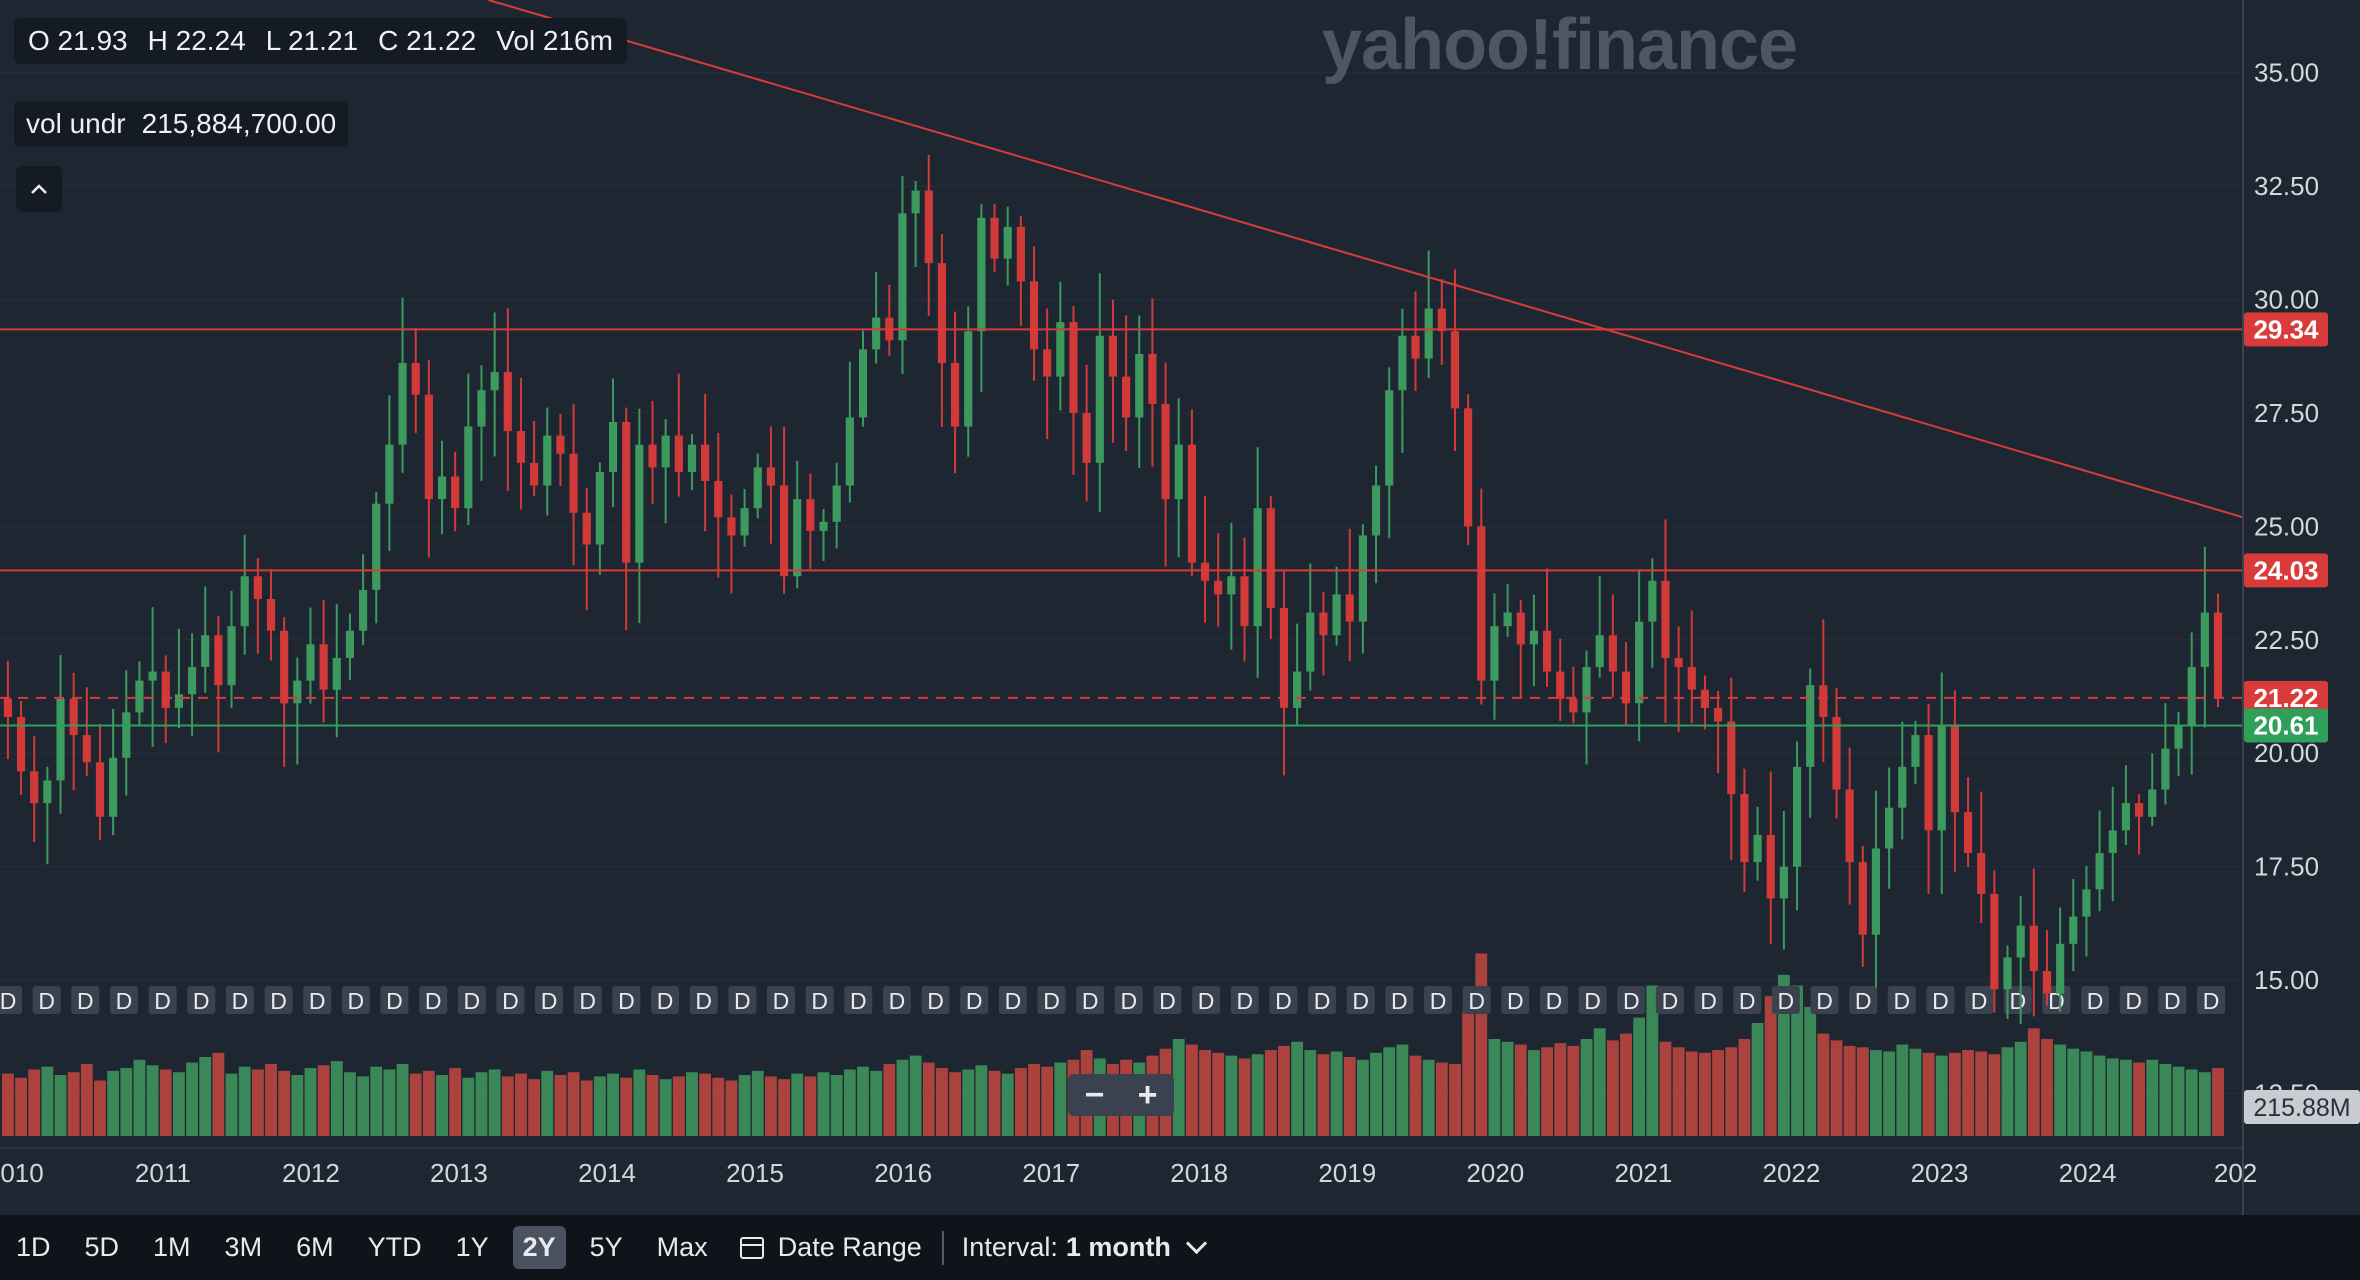 This screenshot has width=2360, height=1280. I want to click on range-3m-button: 3M, so click(243, 1247).